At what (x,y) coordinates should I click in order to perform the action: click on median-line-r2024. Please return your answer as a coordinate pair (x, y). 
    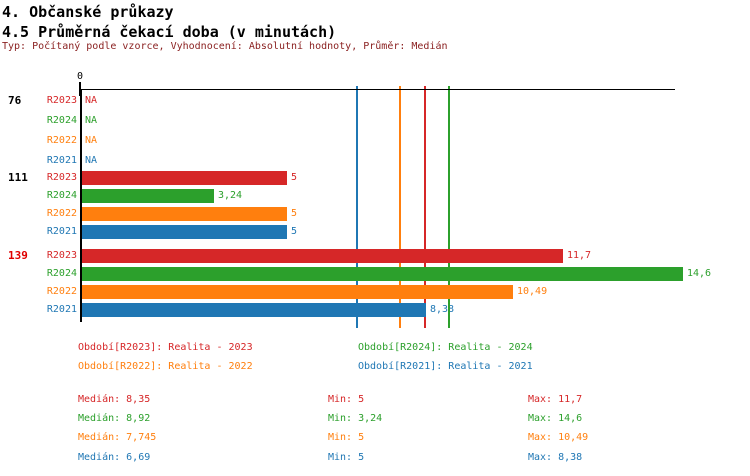
    Looking at the image, I should click on (449, 207).